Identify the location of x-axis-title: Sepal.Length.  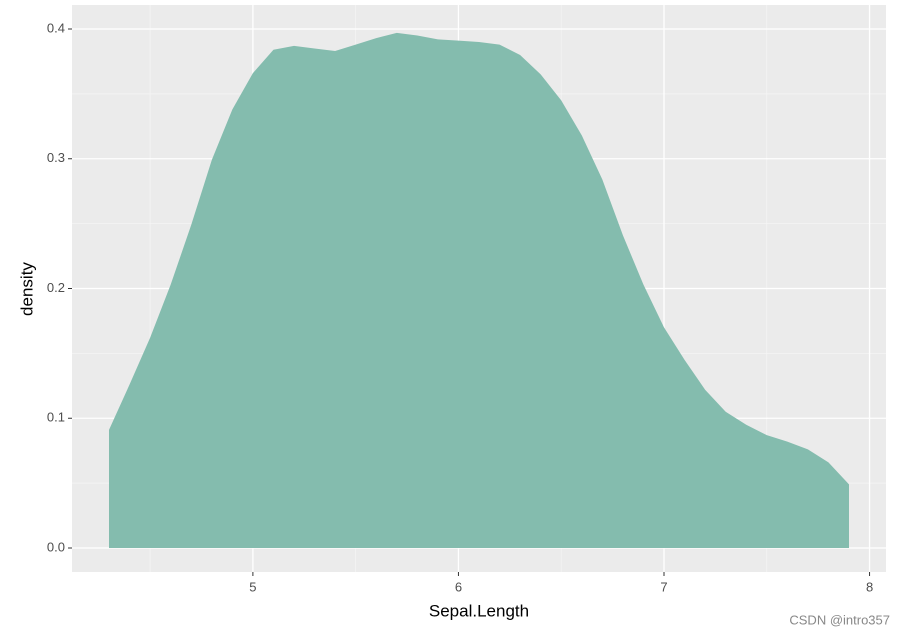
(479, 610).